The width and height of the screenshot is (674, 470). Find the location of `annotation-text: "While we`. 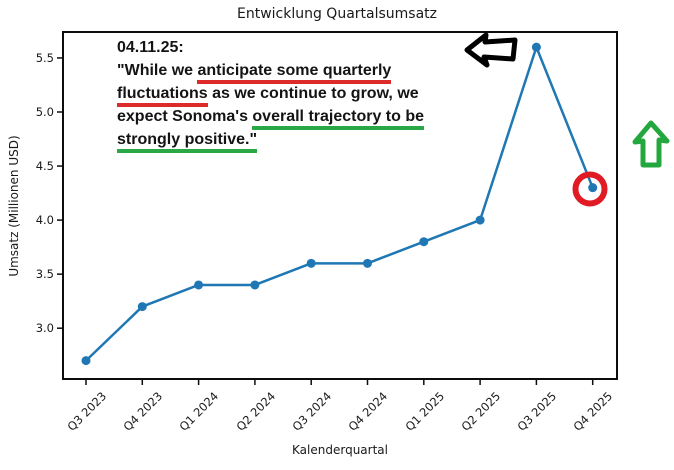

annotation-text: "While we is located at coordinates (157, 70).